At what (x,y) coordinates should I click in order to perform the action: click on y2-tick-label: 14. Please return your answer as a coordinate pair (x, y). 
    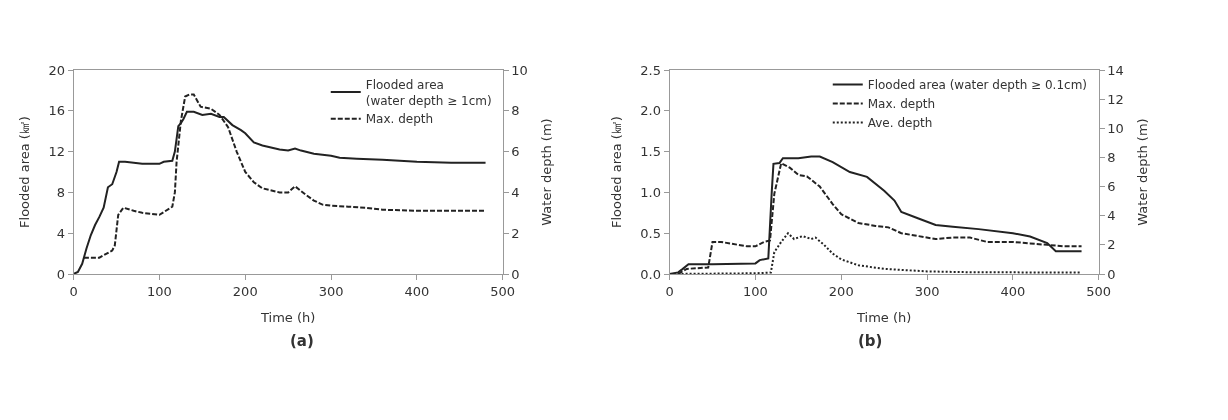
    Looking at the image, I should click on (1115, 70).